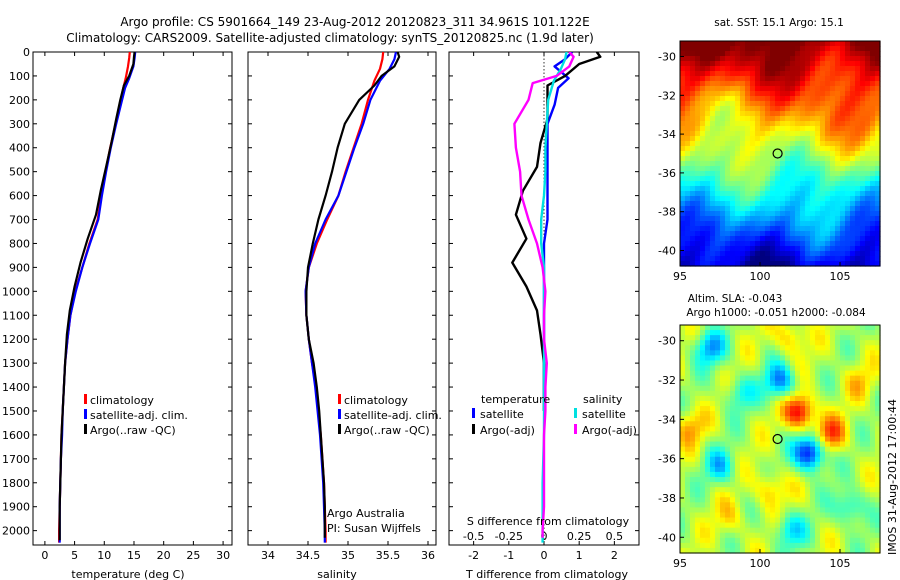 The height and width of the screenshot is (580, 900). Describe the element at coordinates (339, 399) in the screenshot. I see `legend-swatch-climatology` at that location.